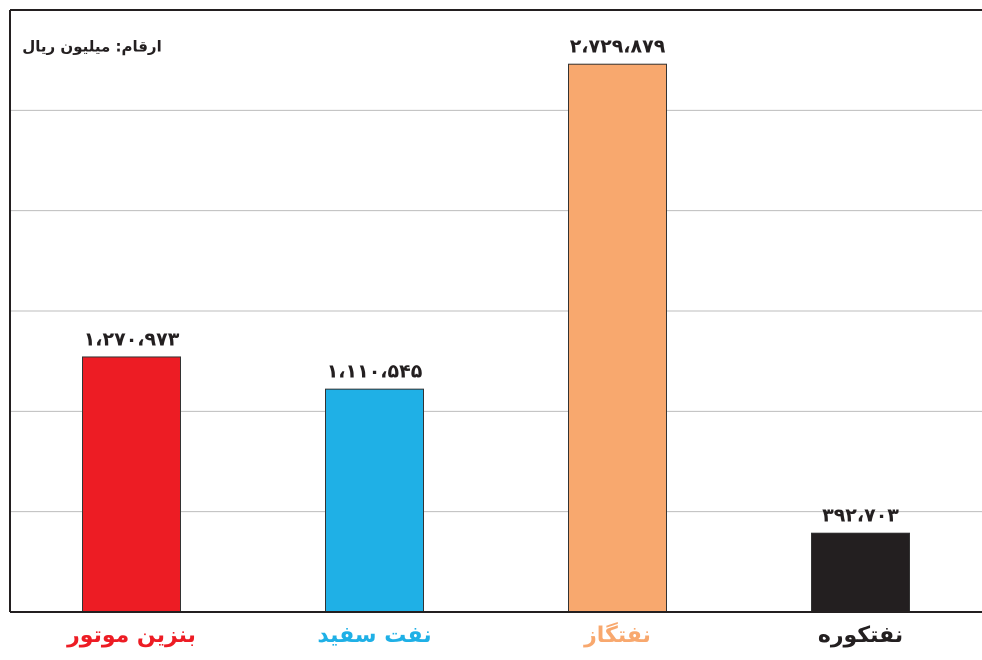  What do you see at coordinates (375, 372) in the screenshot?
I see `value-label: ۱،۱۱۰،۵۴۵` at bounding box center [375, 372].